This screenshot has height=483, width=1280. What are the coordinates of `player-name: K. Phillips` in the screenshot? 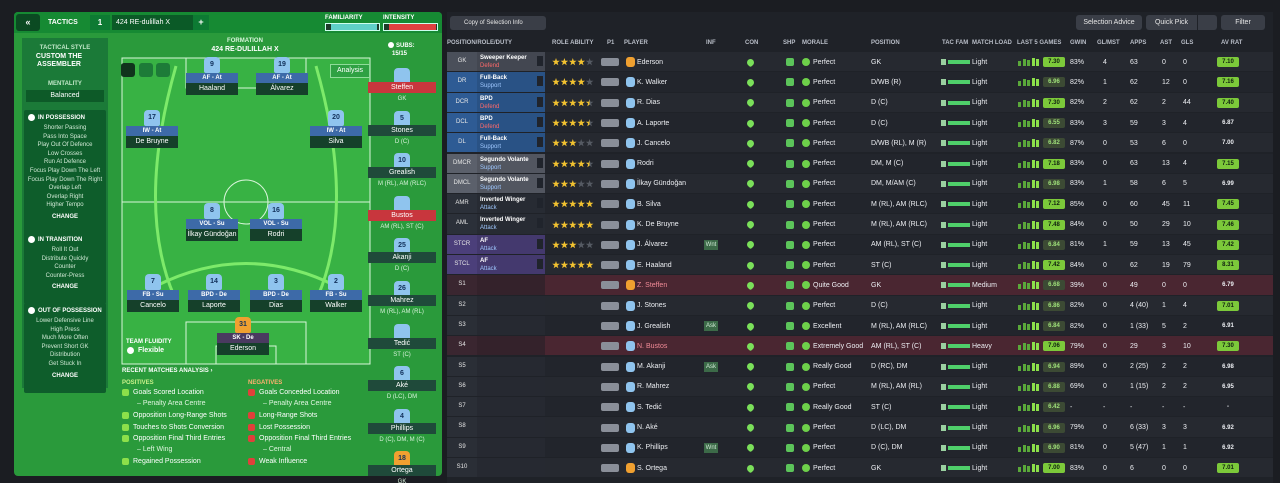 It's located at (652, 448).